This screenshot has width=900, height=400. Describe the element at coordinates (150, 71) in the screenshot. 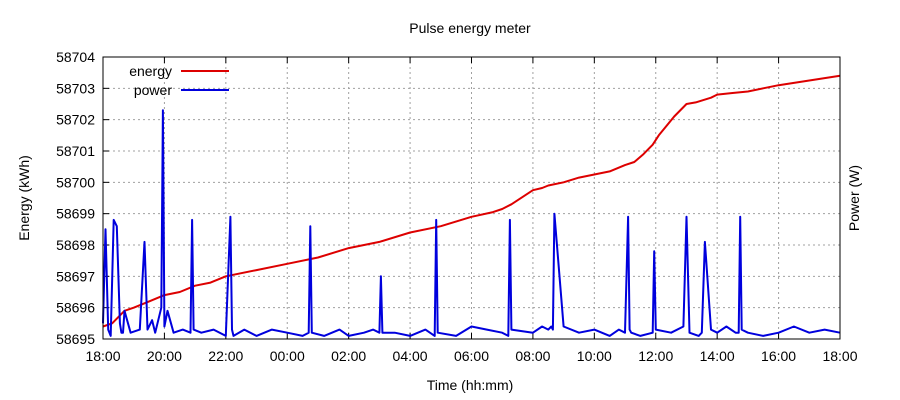

I see `legend-label-energy: energy` at that location.